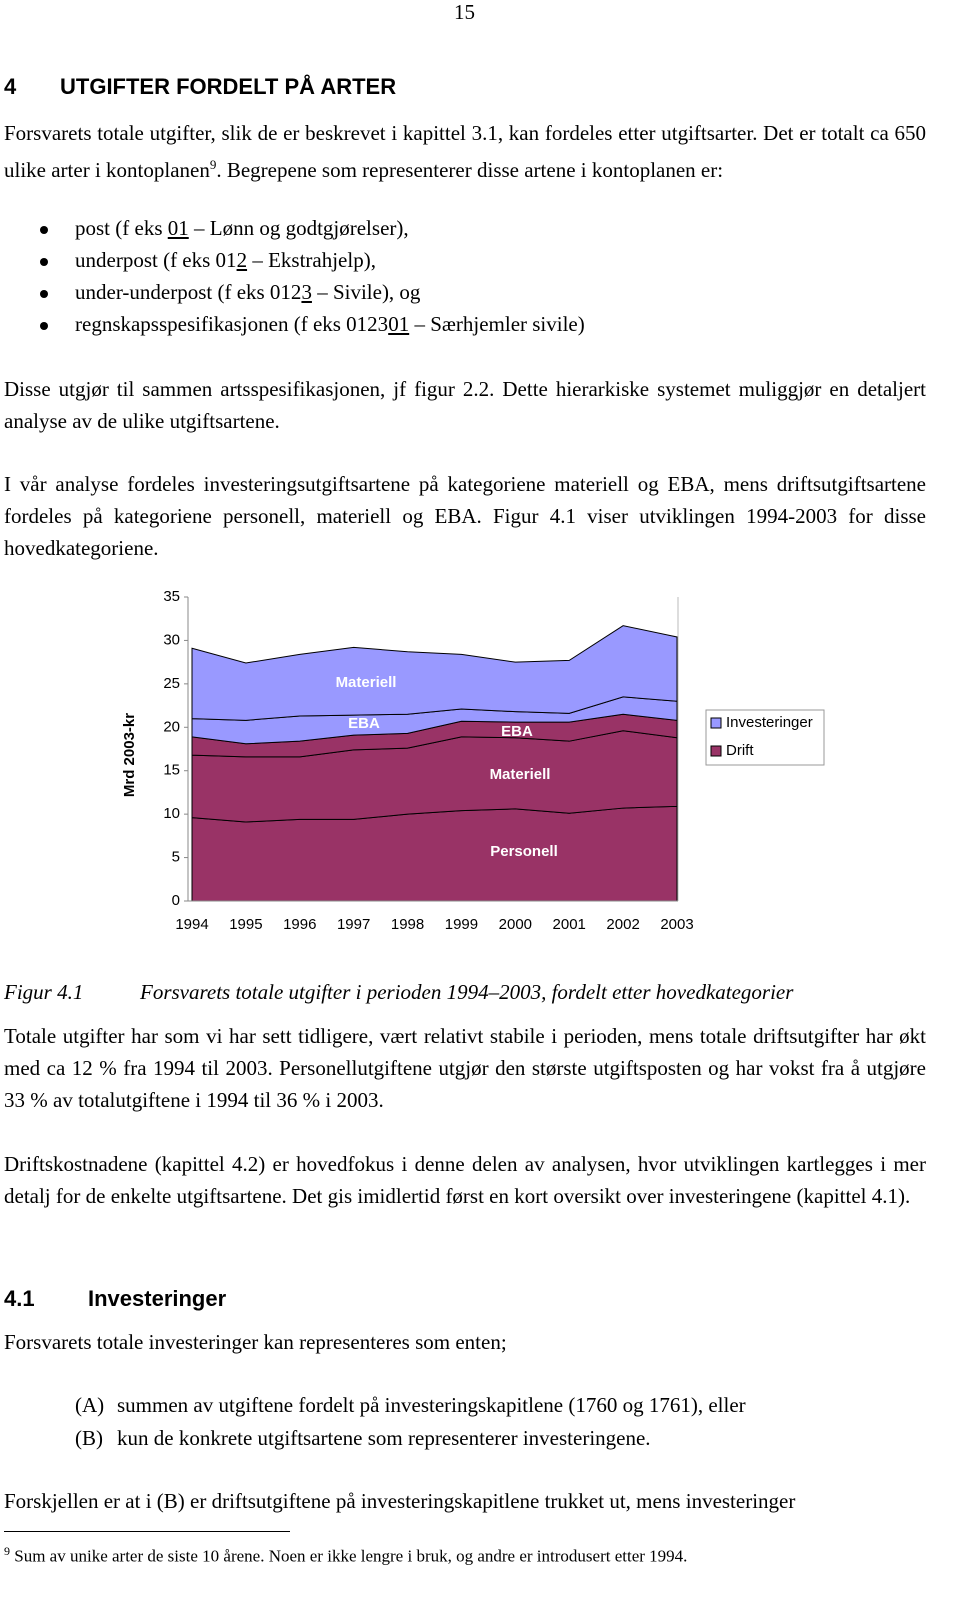  I want to click on text: post (f eks, so click(121, 228).